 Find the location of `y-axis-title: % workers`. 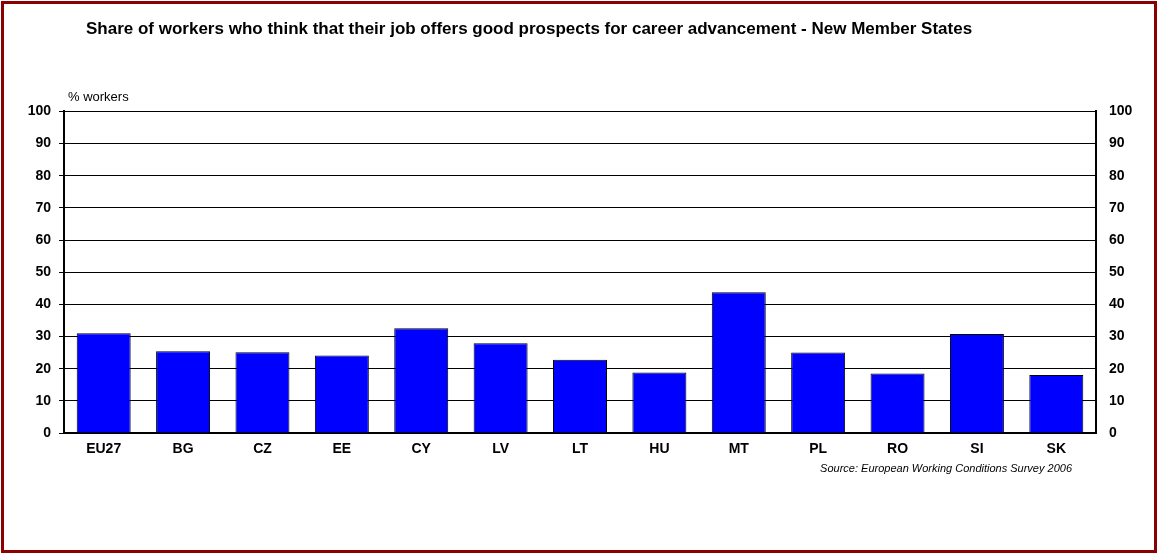

y-axis-title: % workers is located at coordinates (98, 96).